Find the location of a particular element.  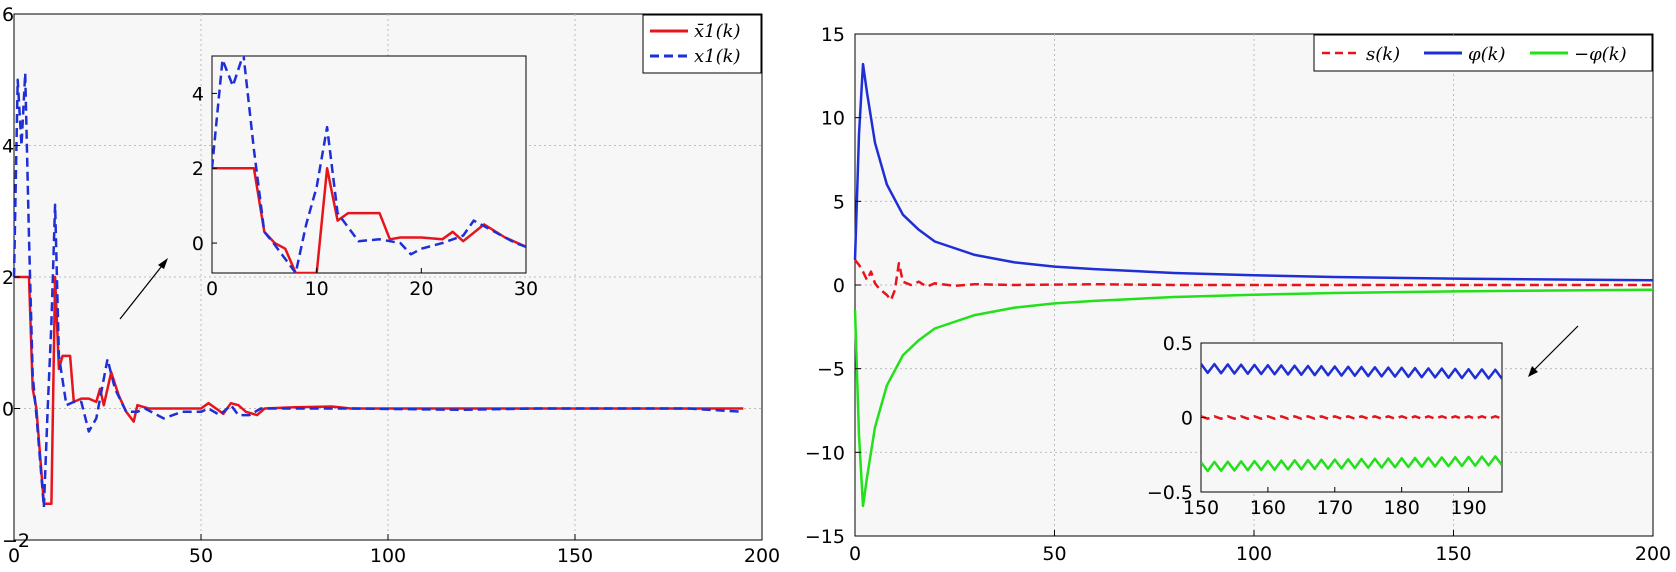

legend-label-phi: φ(k) is located at coordinates (1487, 54).